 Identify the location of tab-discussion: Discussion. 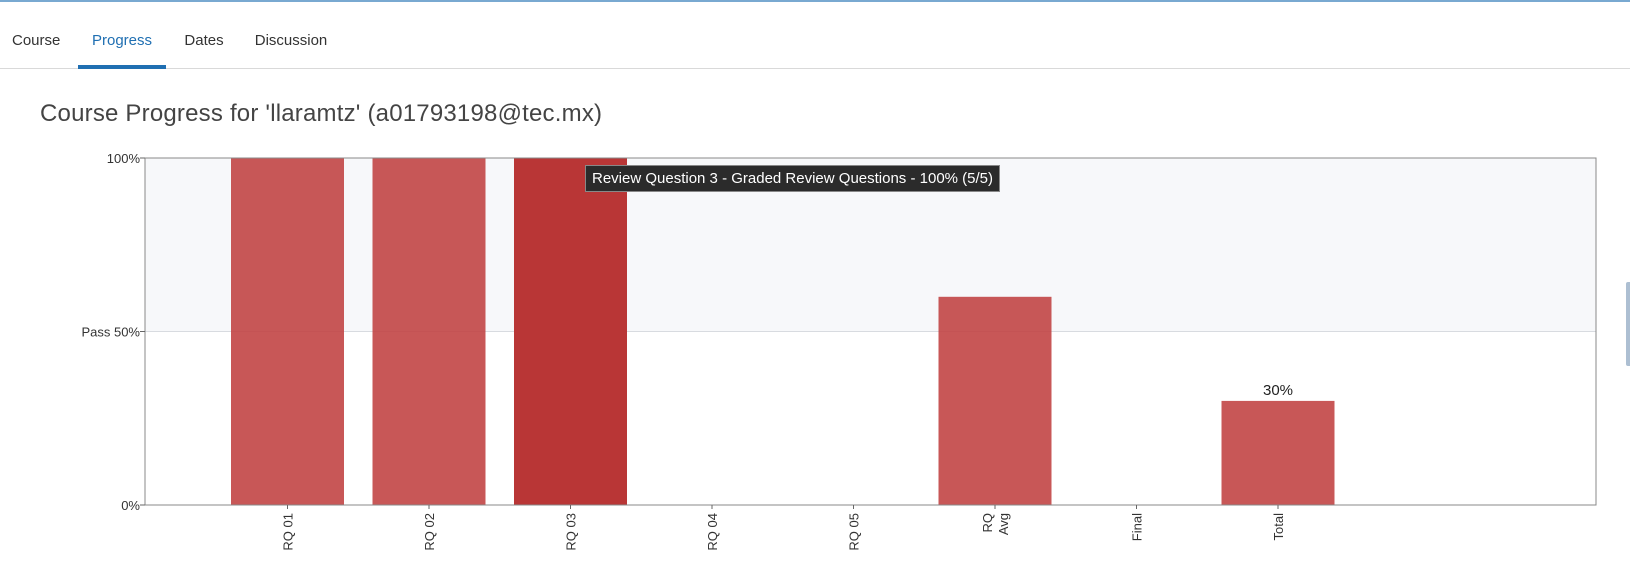
(291, 40).